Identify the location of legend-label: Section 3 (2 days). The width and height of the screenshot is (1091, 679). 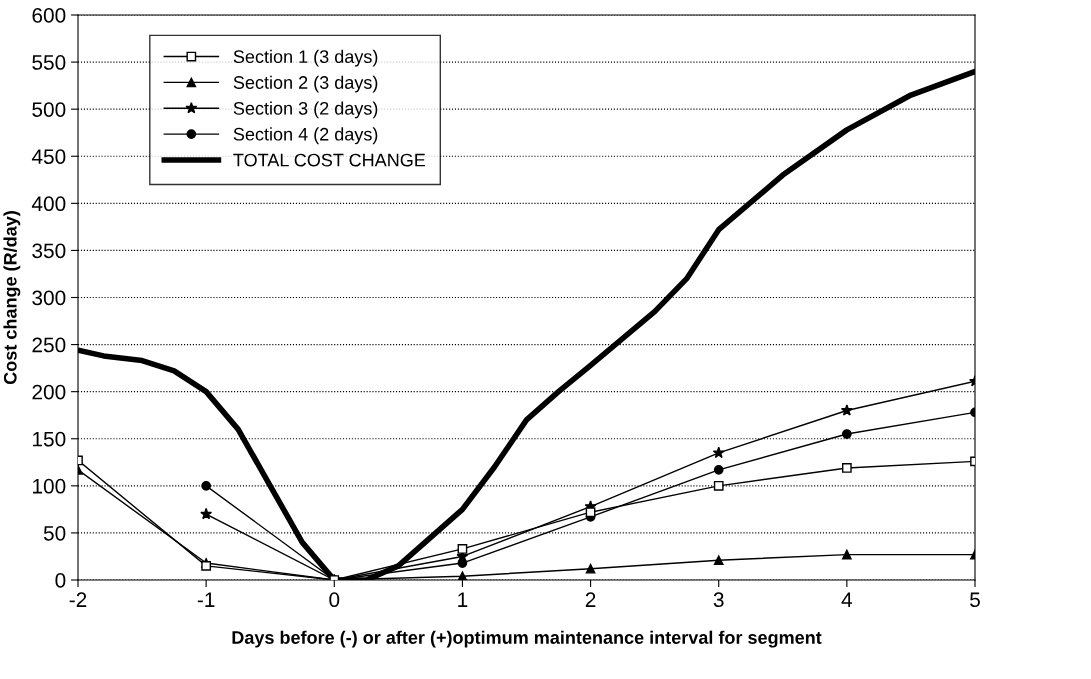
(305, 110).